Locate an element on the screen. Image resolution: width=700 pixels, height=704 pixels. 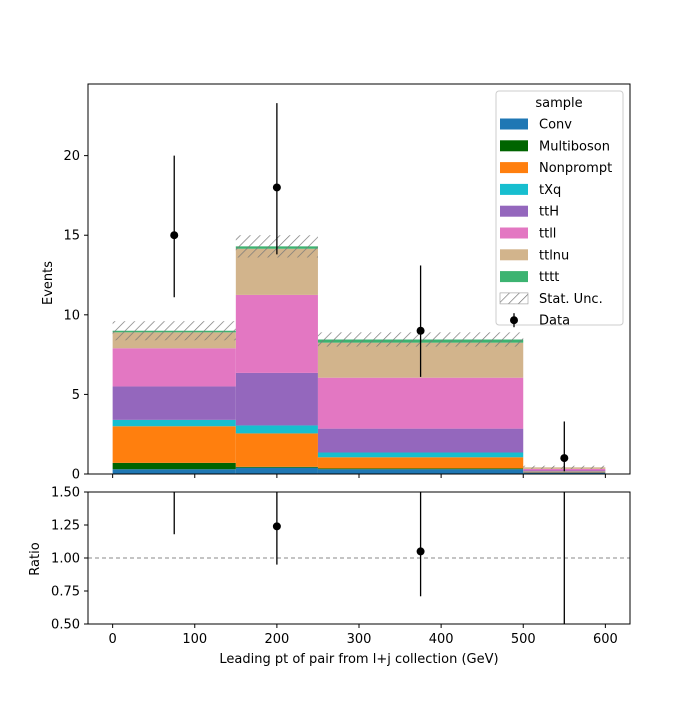
legend-data-marker is located at coordinates (514, 320).